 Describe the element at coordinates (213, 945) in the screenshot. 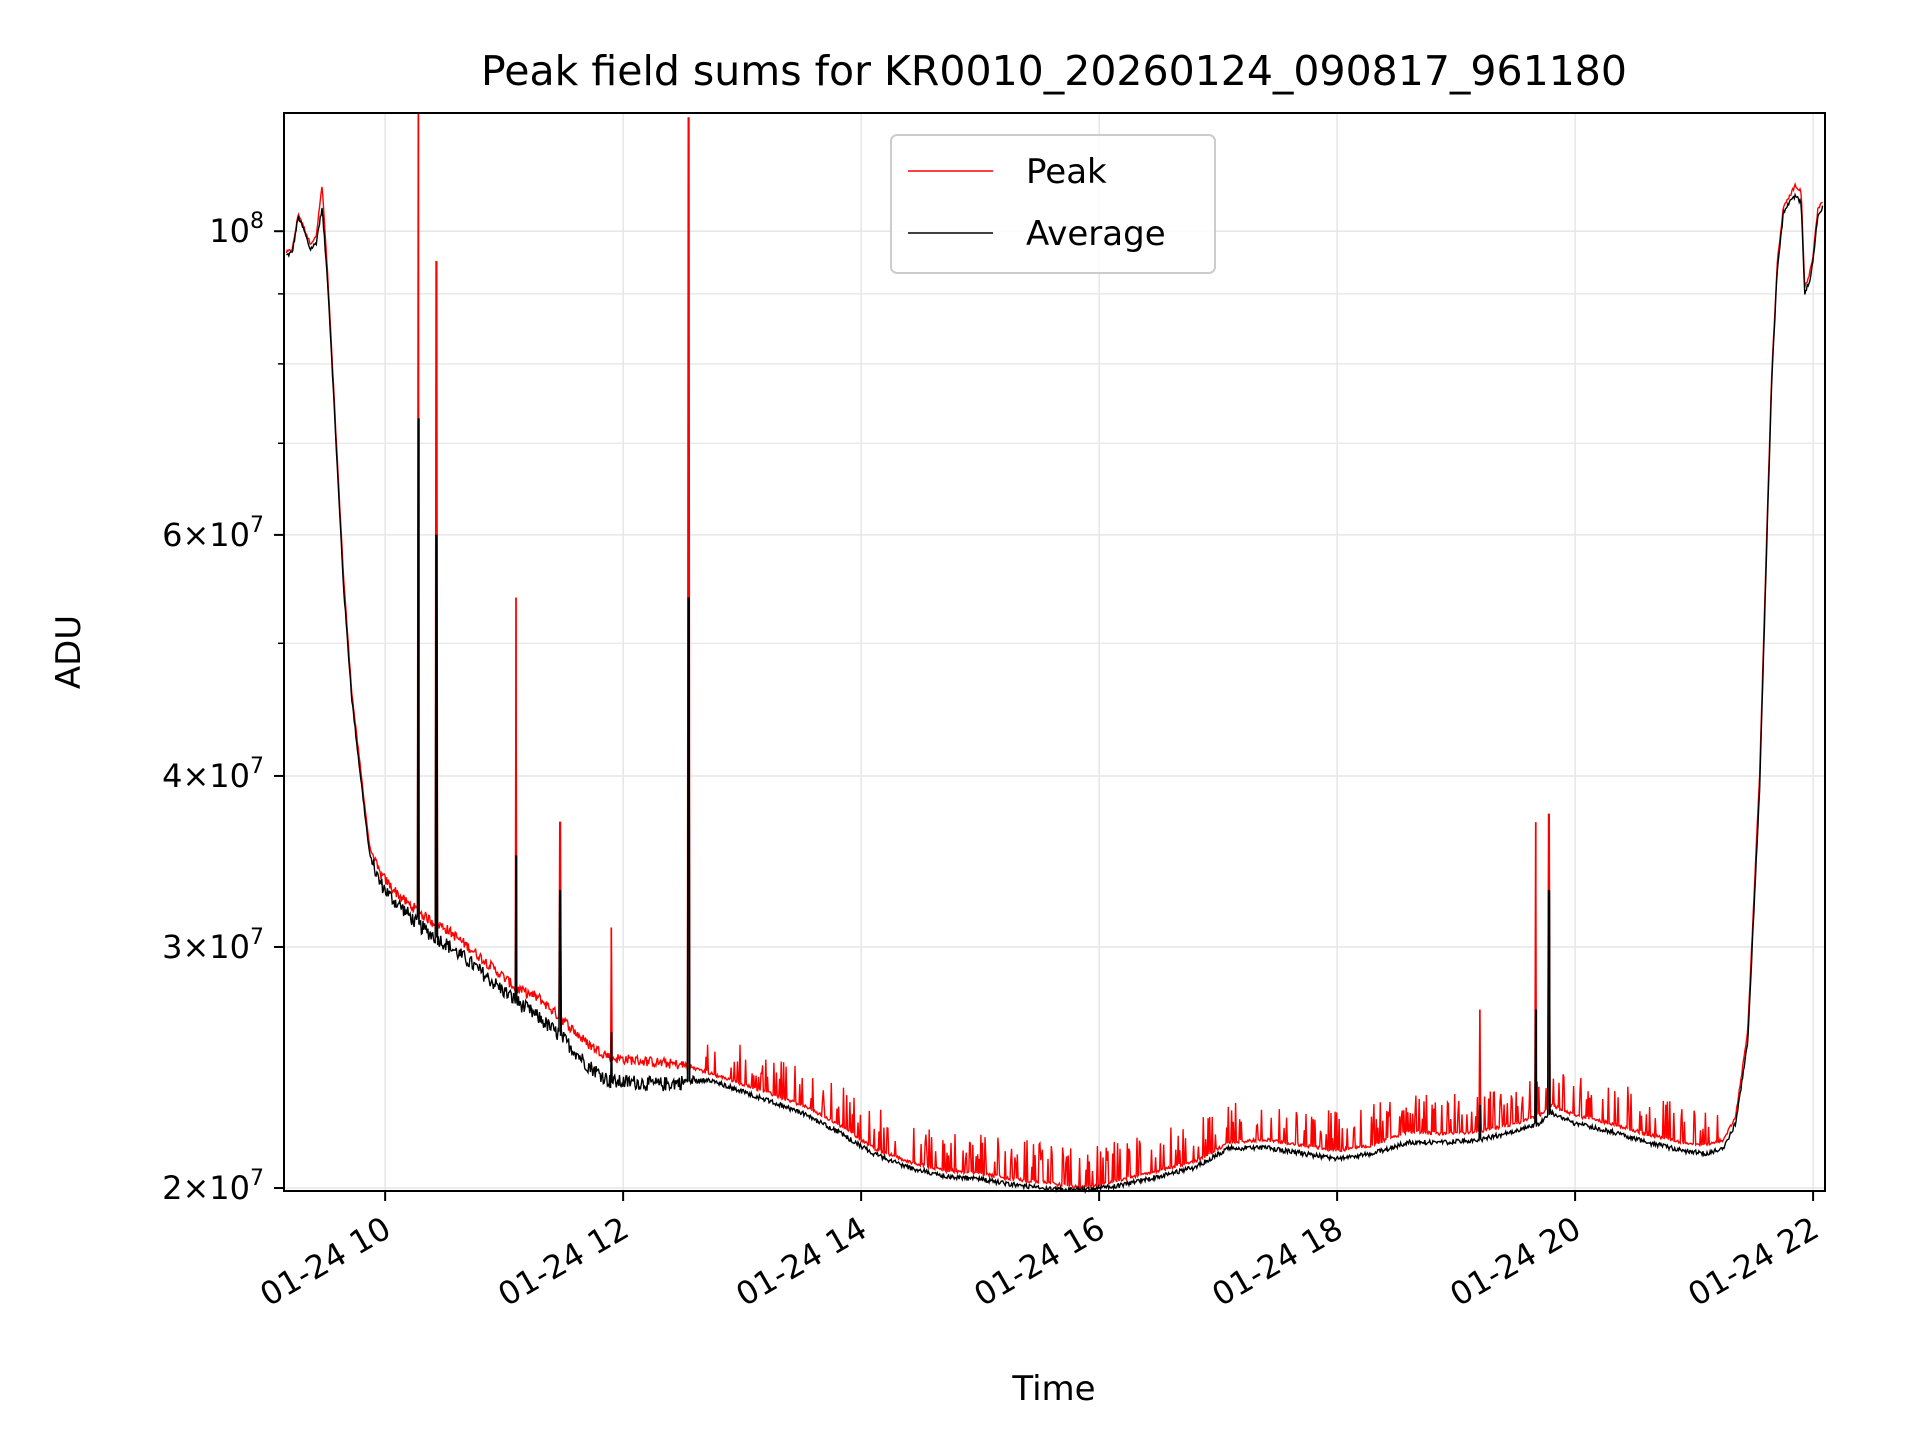

I see `y-tick-label: 3×107` at that location.